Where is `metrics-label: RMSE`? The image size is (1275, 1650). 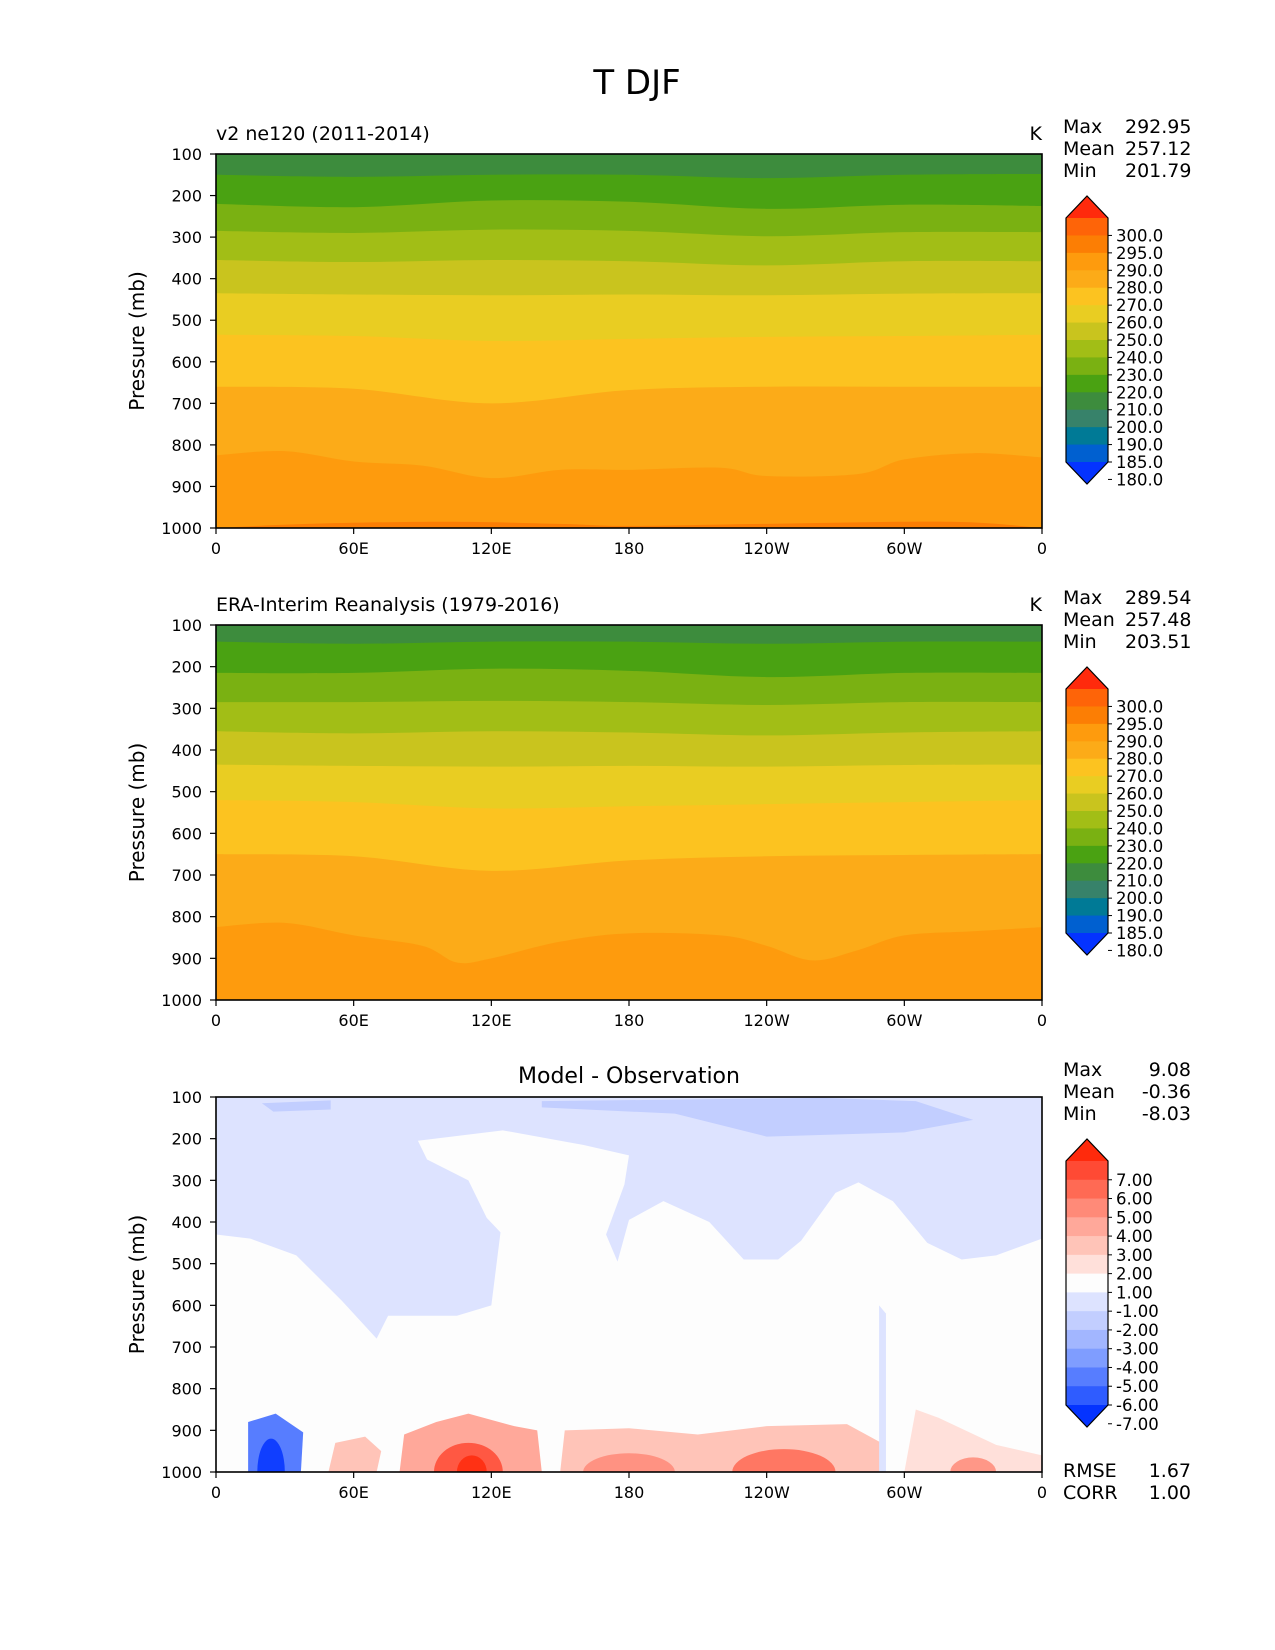
metrics-label: RMSE is located at coordinates (1090, 1471).